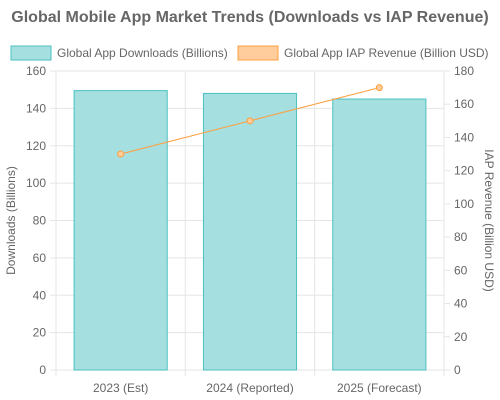 The height and width of the screenshot is (400, 500). What do you see at coordinates (464, 71) in the screenshot?
I see `right-tick-label: 180` at bounding box center [464, 71].